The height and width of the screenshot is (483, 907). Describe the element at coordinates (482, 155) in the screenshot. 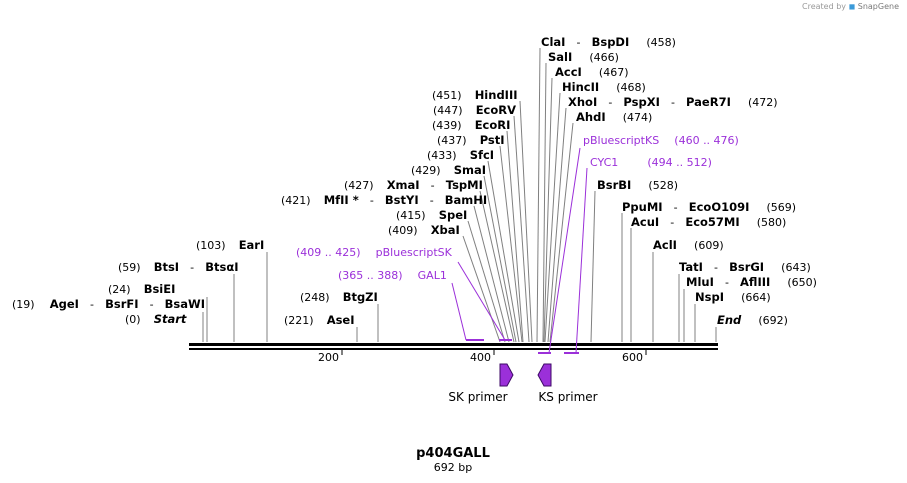

I see `enzyme-name: SfcI` at that location.